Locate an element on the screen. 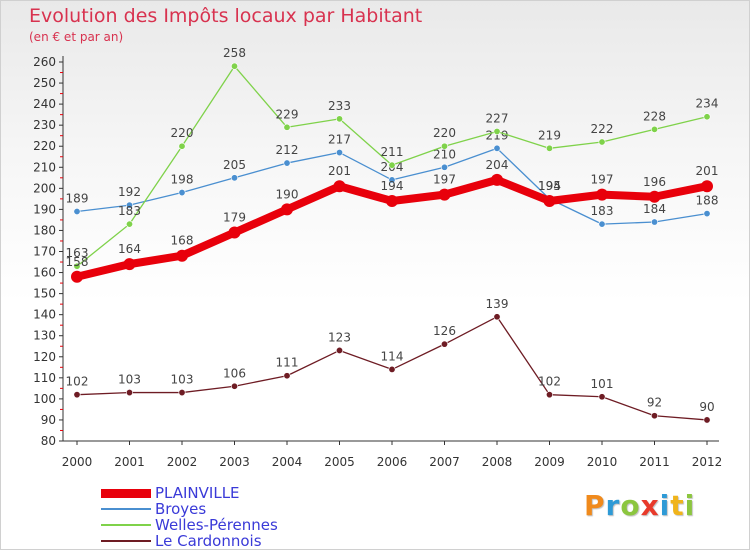  x-tick-label: 2003 is located at coordinates (234, 462).